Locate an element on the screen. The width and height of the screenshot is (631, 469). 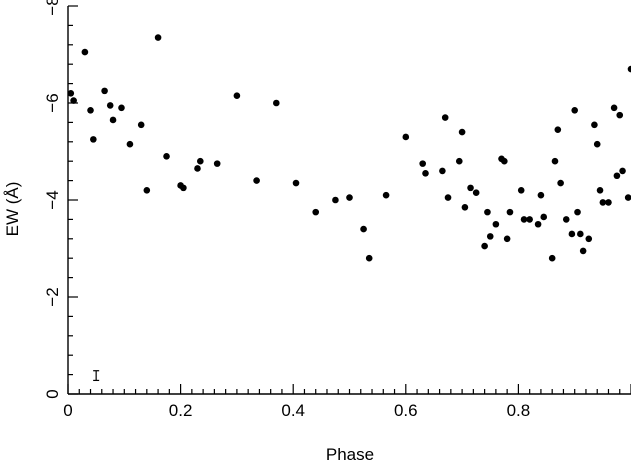
x-tick-label: 0.4 is located at coordinates (293, 410).